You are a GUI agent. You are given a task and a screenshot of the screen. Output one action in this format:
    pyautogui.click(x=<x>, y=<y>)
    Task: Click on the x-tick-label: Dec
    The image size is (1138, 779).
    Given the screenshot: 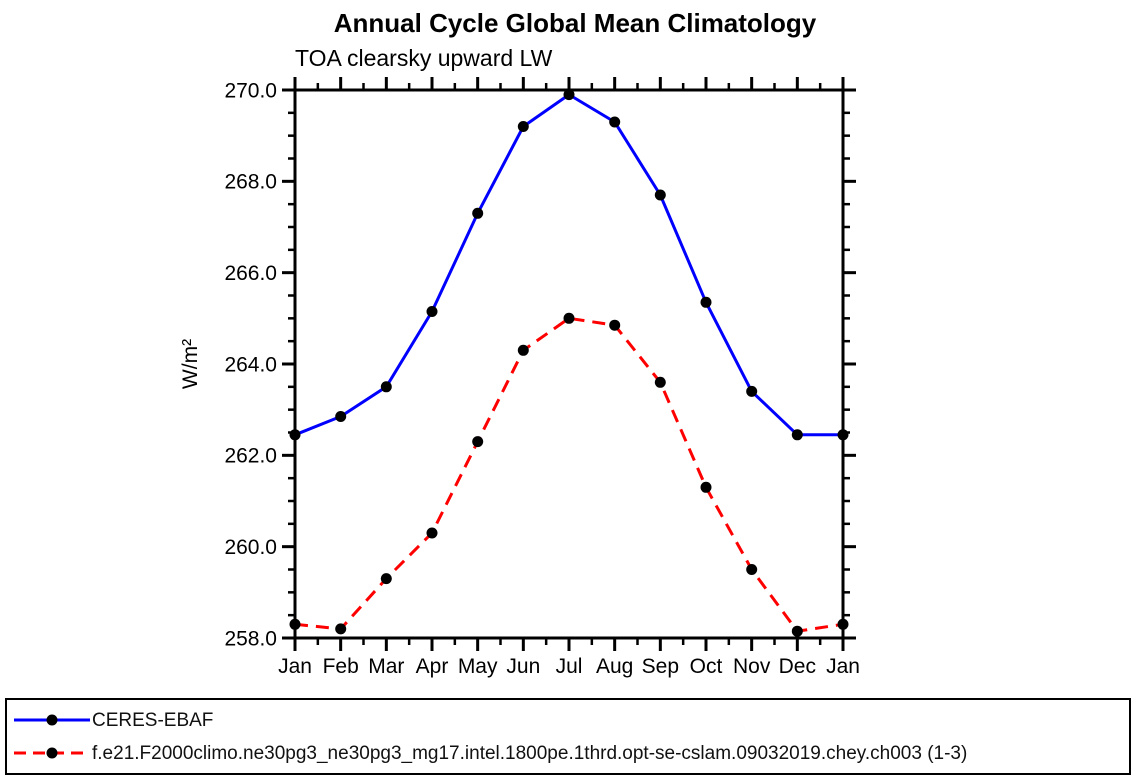 What is the action you would take?
    pyautogui.click(x=797, y=666)
    